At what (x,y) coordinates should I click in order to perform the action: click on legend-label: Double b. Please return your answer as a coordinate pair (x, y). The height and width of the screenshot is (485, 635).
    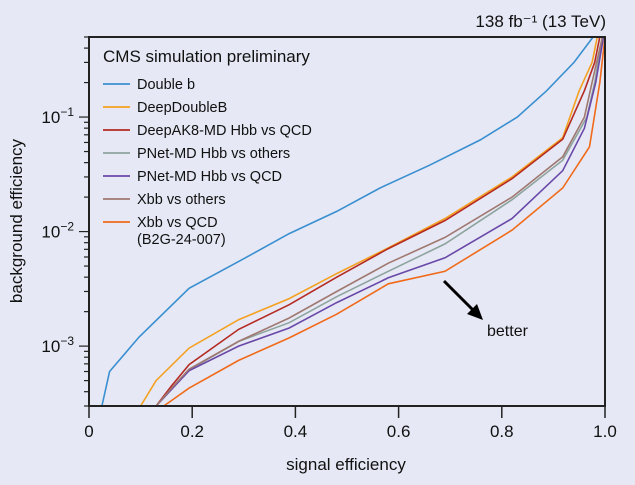
    Looking at the image, I should click on (166, 85).